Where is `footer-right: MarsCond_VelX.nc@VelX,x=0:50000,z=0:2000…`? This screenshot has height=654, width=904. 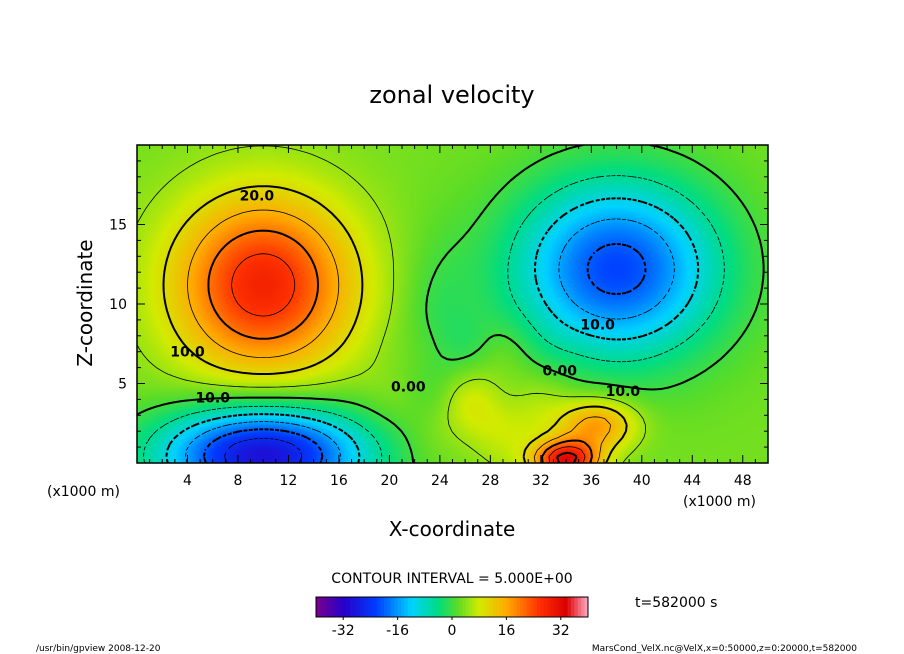 footer-right: MarsCond_VelX.nc@VelX,x=0:50000,z=0:2000… is located at coordinates (724, 649).